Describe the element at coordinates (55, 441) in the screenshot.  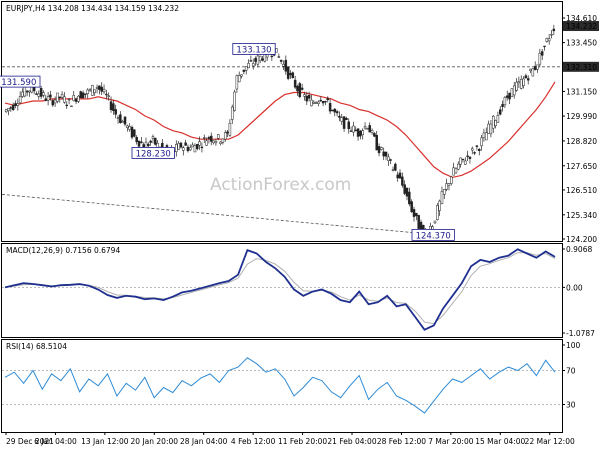
I see `x-tick-label: 6 Jan 04:00` at that location.